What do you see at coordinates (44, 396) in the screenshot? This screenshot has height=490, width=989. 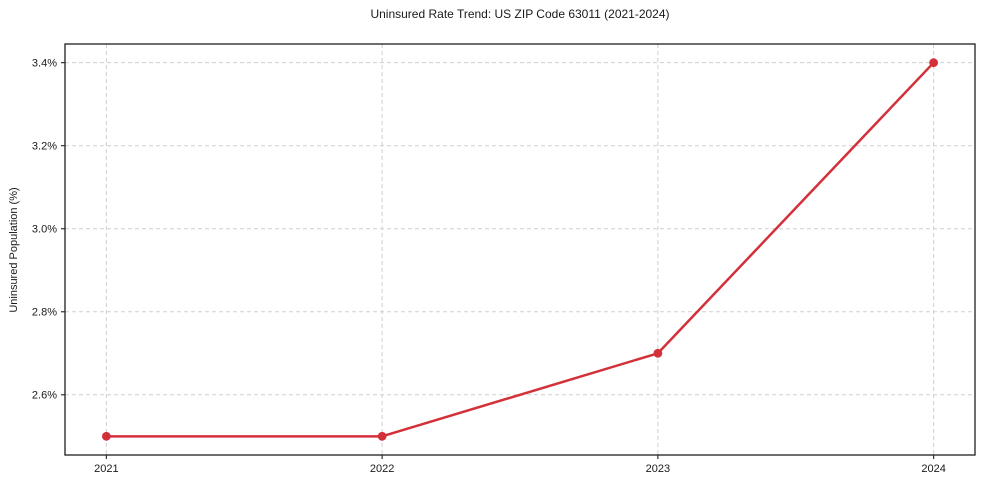 I see `y-tick-label: 2.6%` at bounding box center [44, 396].